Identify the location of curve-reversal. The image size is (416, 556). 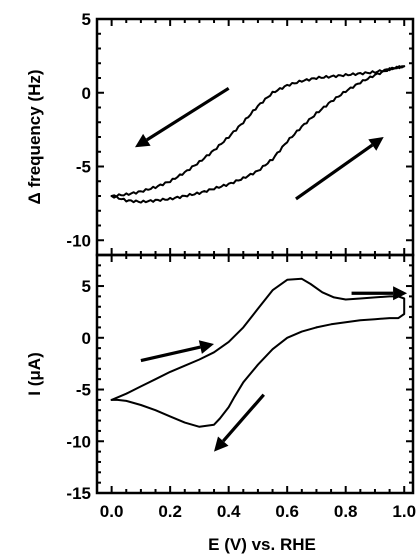
(360, 312).